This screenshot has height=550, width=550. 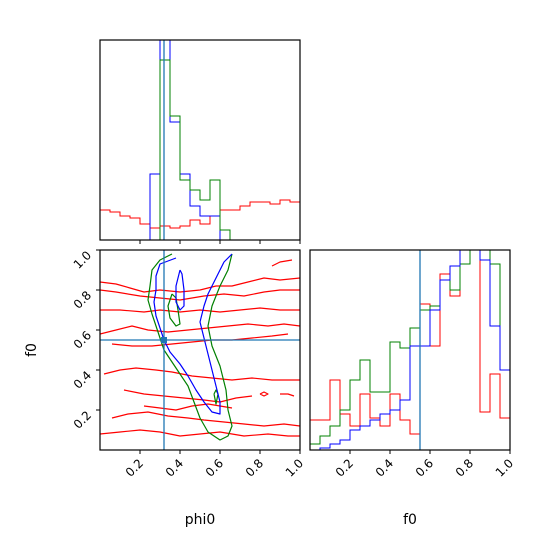 I want to click on hist-f0-step-blue, so click(x=410, y=350).